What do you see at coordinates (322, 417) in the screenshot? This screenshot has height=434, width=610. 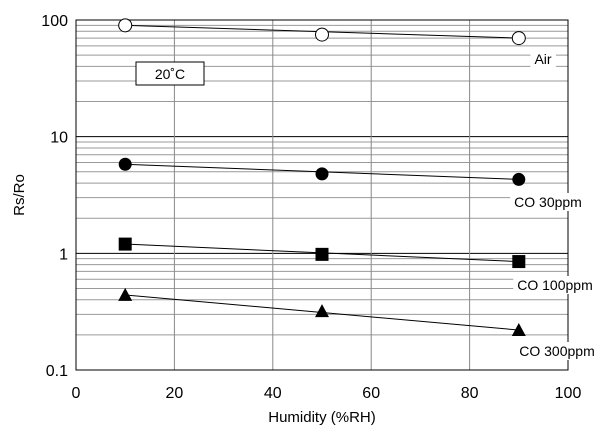 I see `x-axis-title: Humidity (%RH)` at bounding box center [322, 417].